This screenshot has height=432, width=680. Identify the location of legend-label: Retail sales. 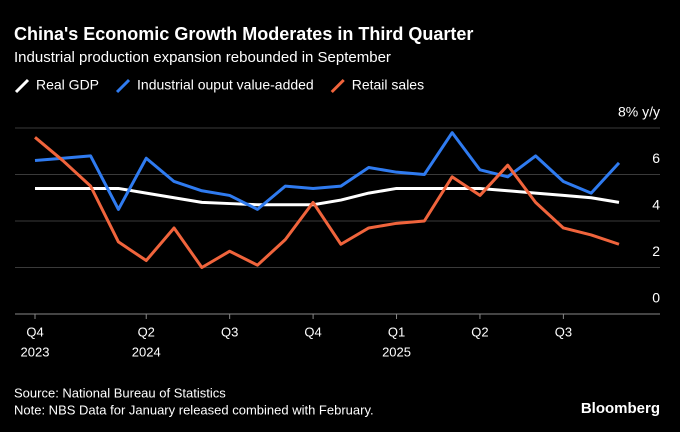
(388, 85).